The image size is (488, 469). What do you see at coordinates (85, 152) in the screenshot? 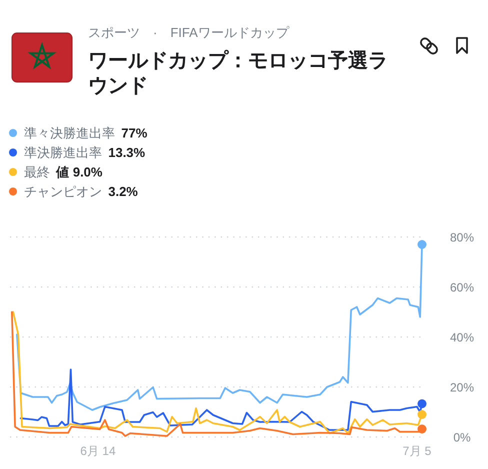
I see `legend-label: 準決勝進出率 13.3%` at bounding box center [85, 152].